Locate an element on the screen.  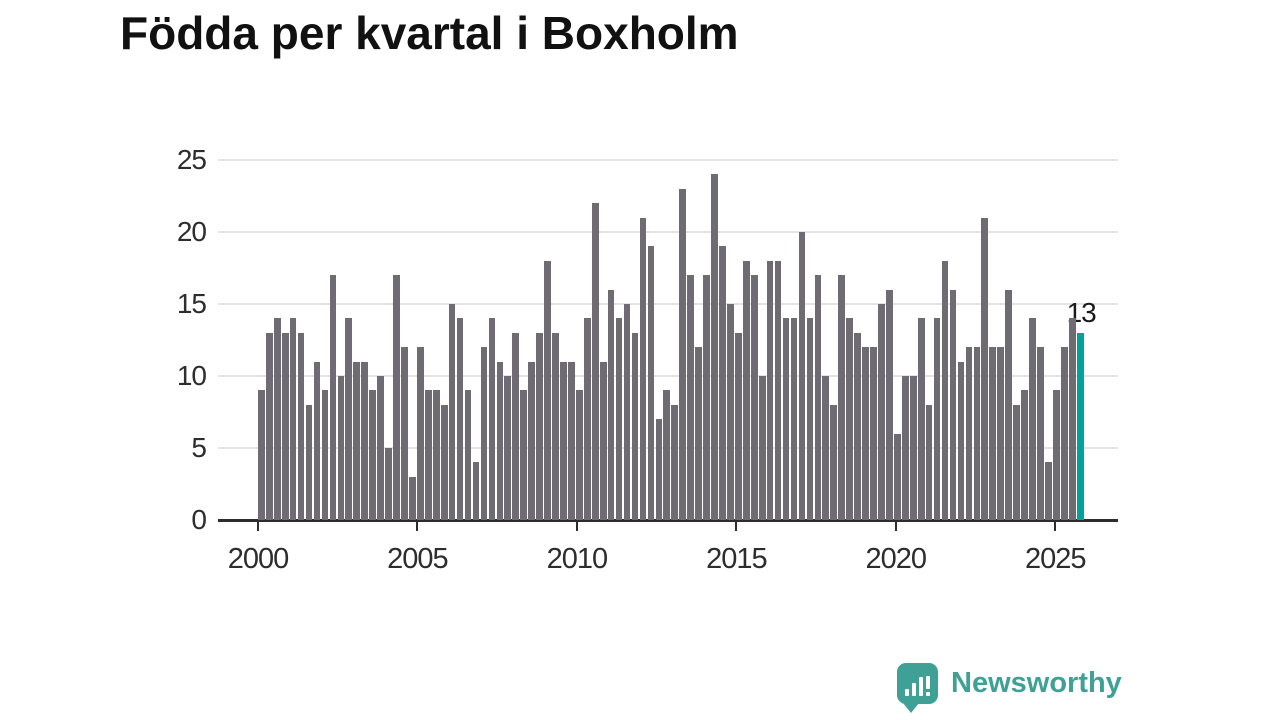
logo-bar-tall-icon is located at coordinates (921, 686).